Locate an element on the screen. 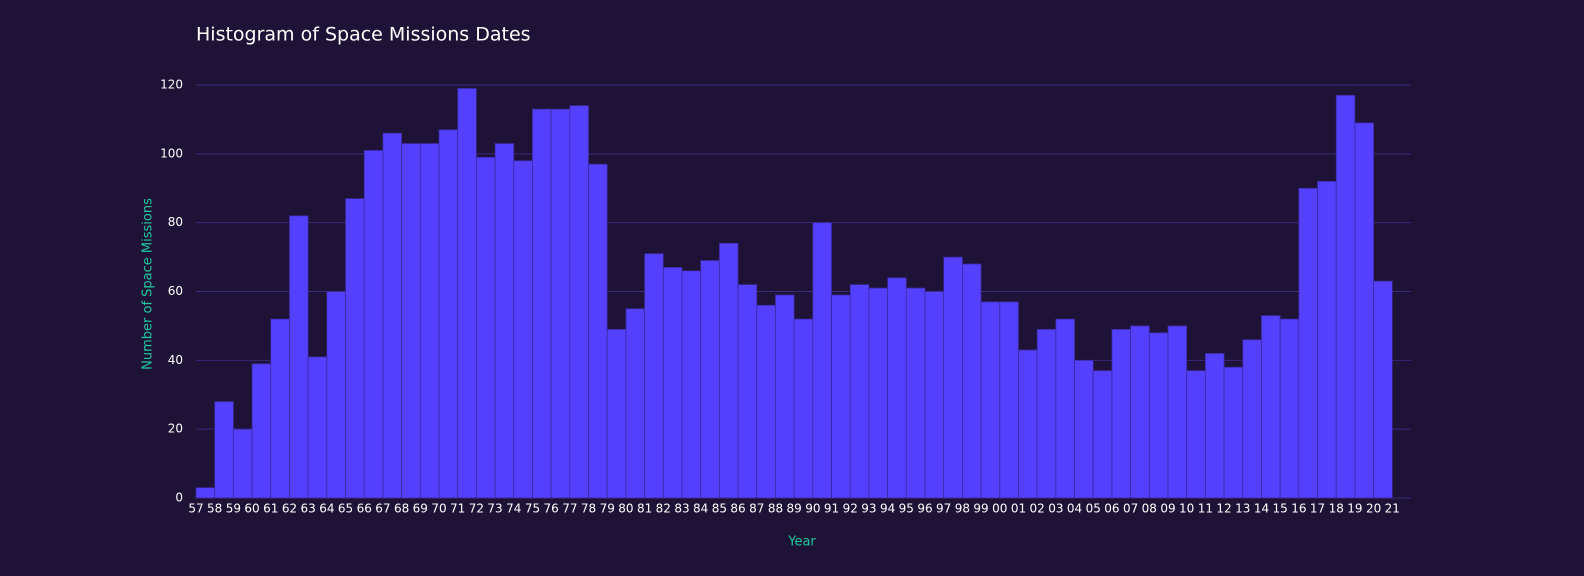  x-tick-label: 60 is located at coordinates (251, 509).